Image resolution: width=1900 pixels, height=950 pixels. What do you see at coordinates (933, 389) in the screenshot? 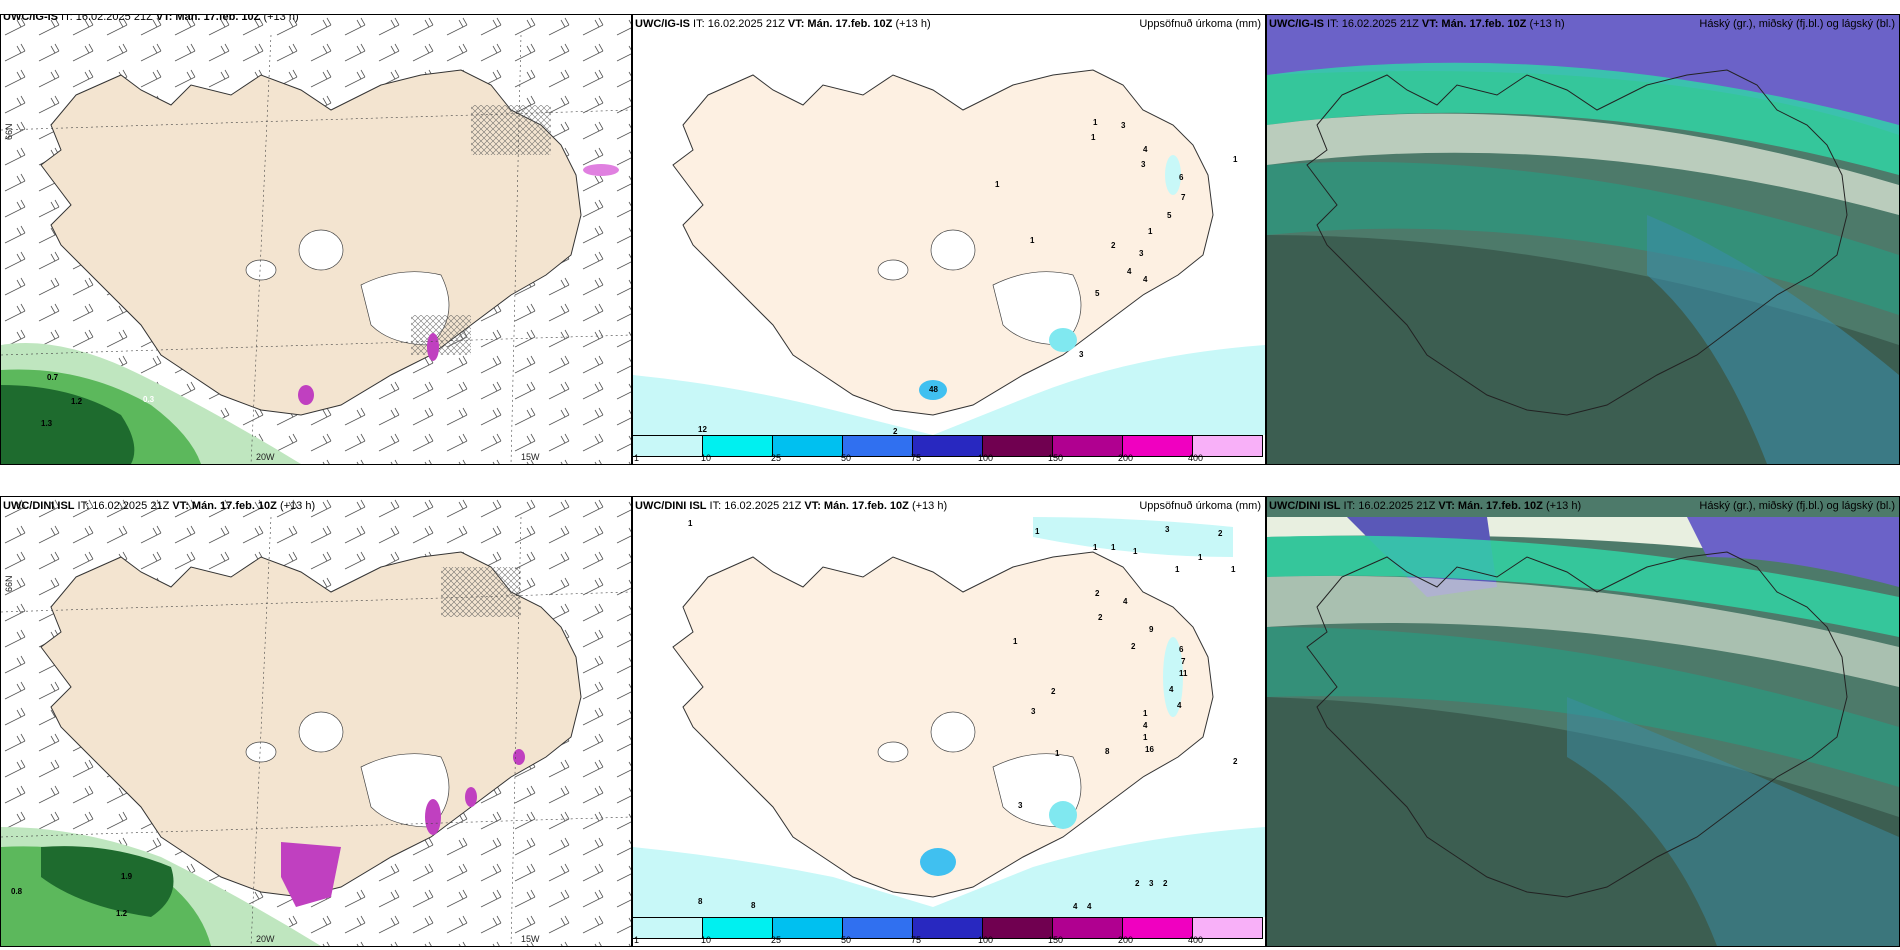
I see `precip-value: 48` at bounding box center [933, 389].